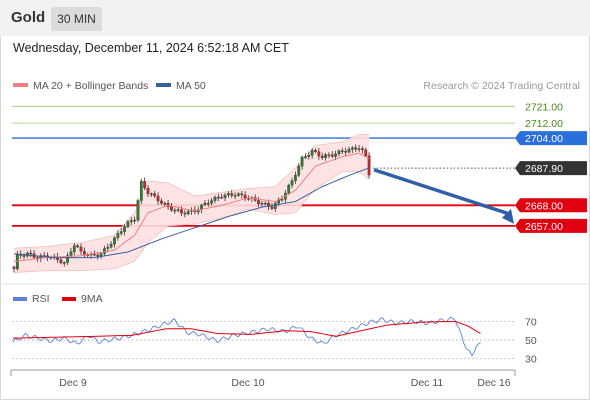 The width and height of the screenshot is (590, 400). Describe the element at coordinates (20, 299) in the screenshot. I see `rsi-legend-swatch` at that location.